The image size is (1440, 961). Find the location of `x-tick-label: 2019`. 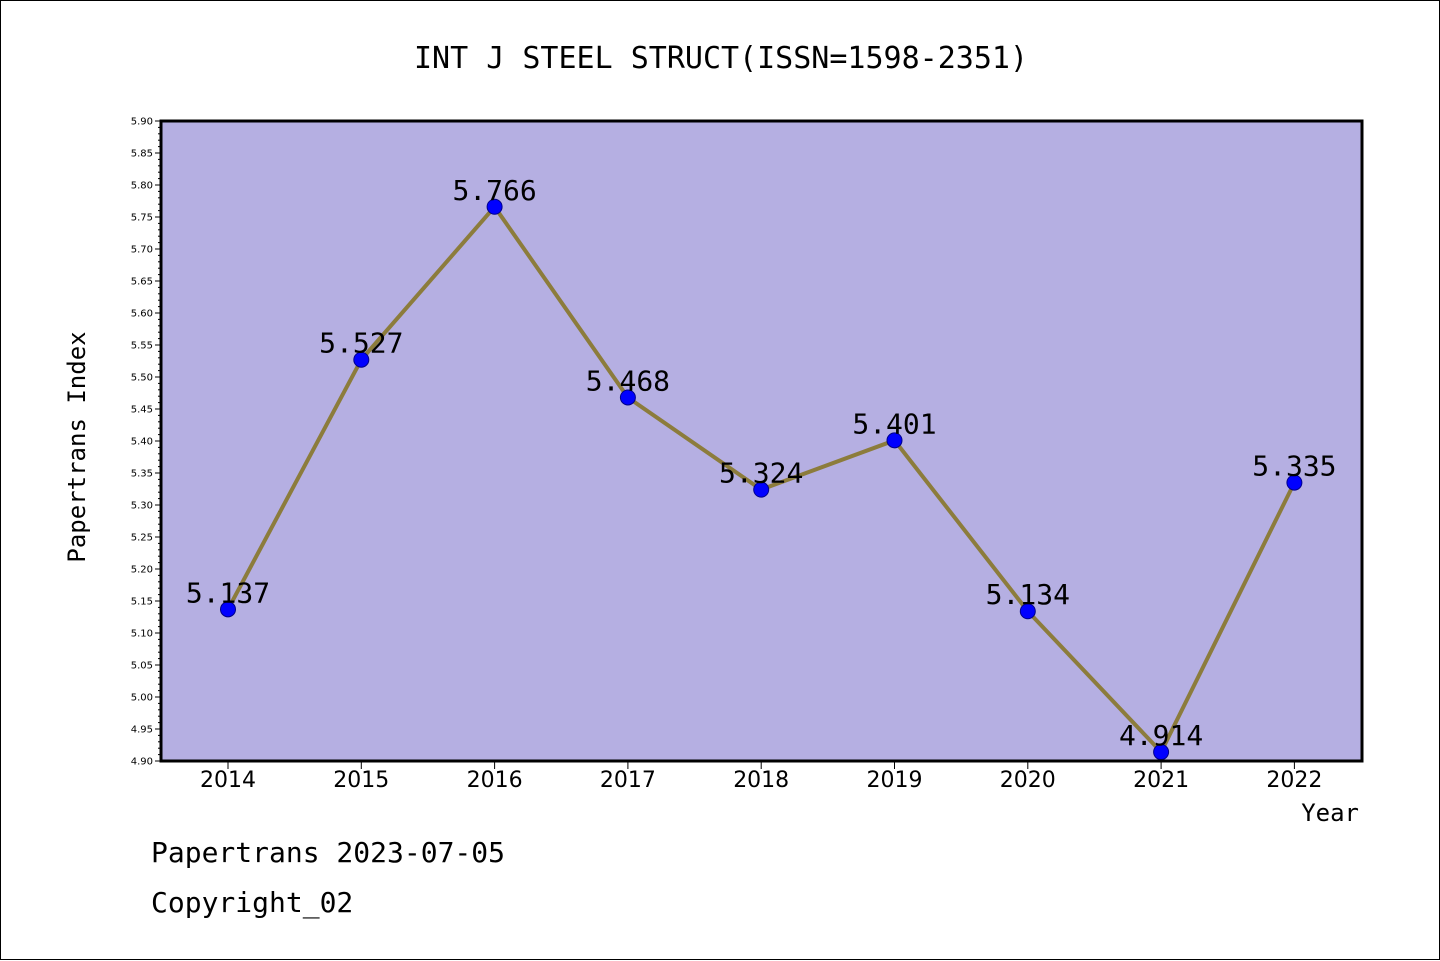

x-tick-label: 2019 is located at coordinates (895, 780).